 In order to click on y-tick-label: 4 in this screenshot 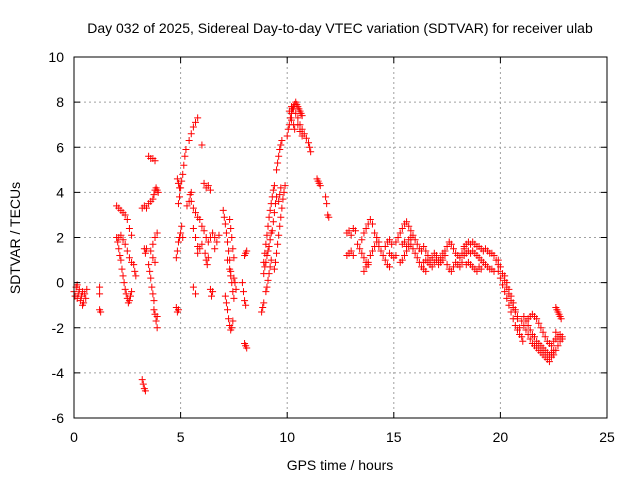, I will do `click(60, 192)`.